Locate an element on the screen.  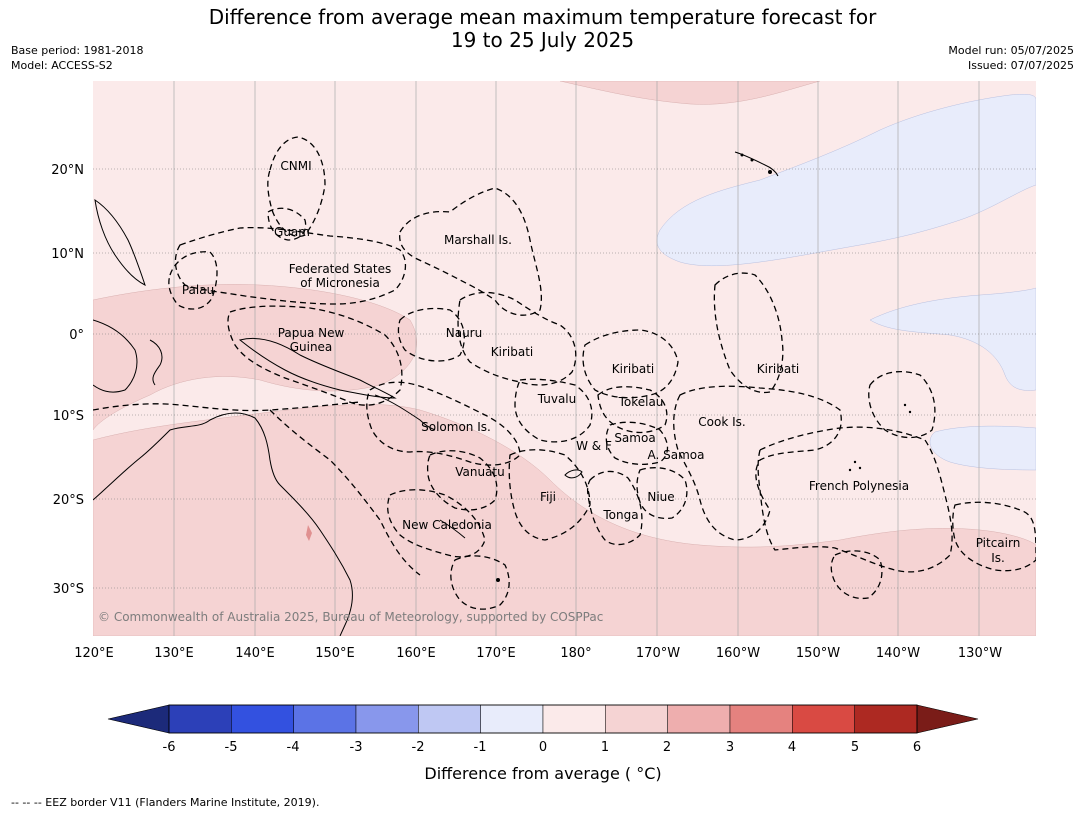
label-png-1: Papua New is located at coordinates (311, 333).